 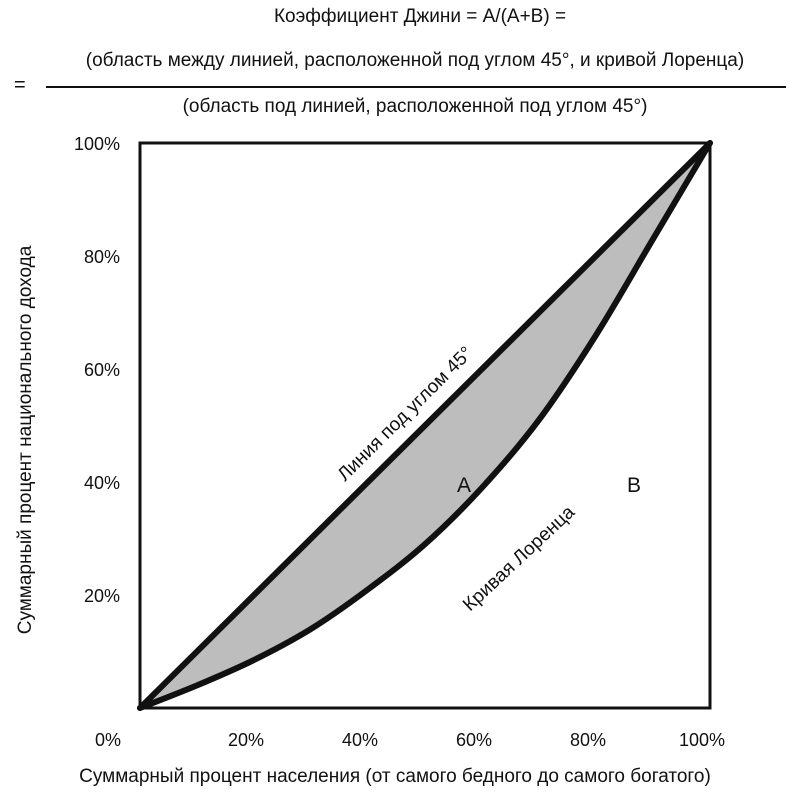 I want to click on lorenz-curve-label: Кривая Лоренца, so click(x=519, y=559).